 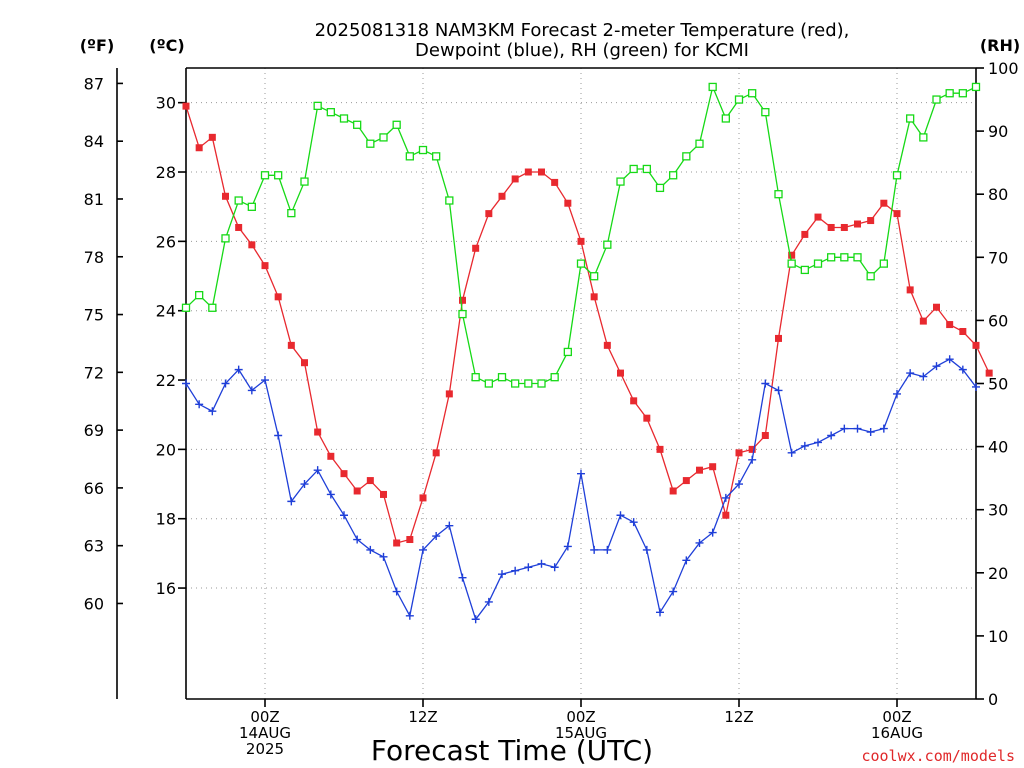 What do you see at coordinates (166, 588) in the screenshot?
I see `celsius-tick-label: 16` at bounding box center [166, 588].